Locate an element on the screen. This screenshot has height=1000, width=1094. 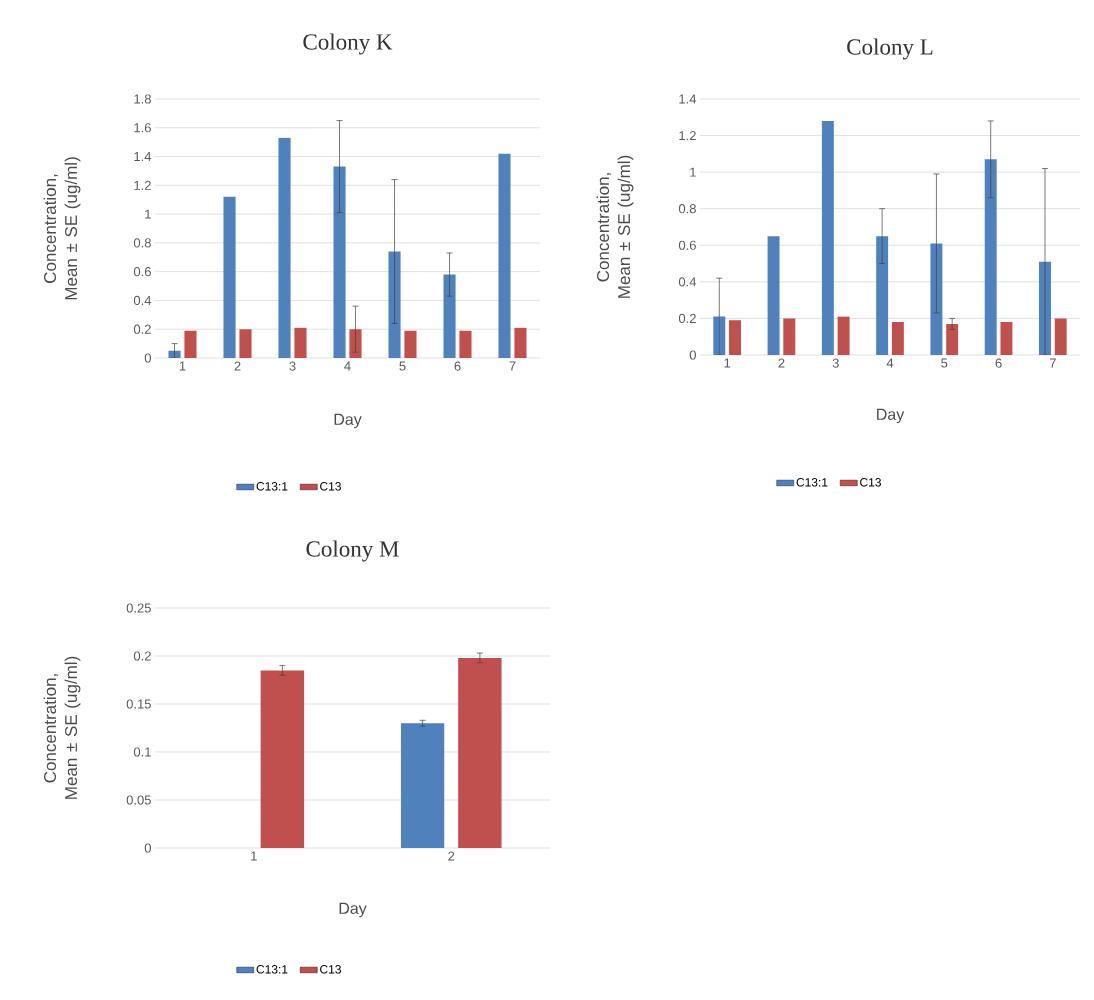
y-tick-label: 1.8 is located at coordinates (142, 99).